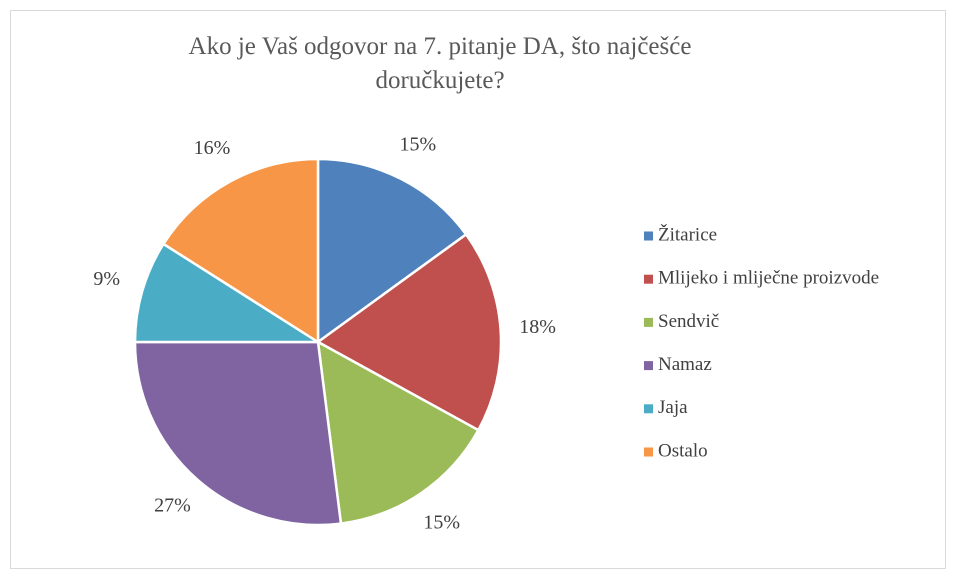 This screenshot has width=957, height=576. Describe the element at coordinates (687, 234) in the screenshot. I see `legend-label: Žitarice` at that location.